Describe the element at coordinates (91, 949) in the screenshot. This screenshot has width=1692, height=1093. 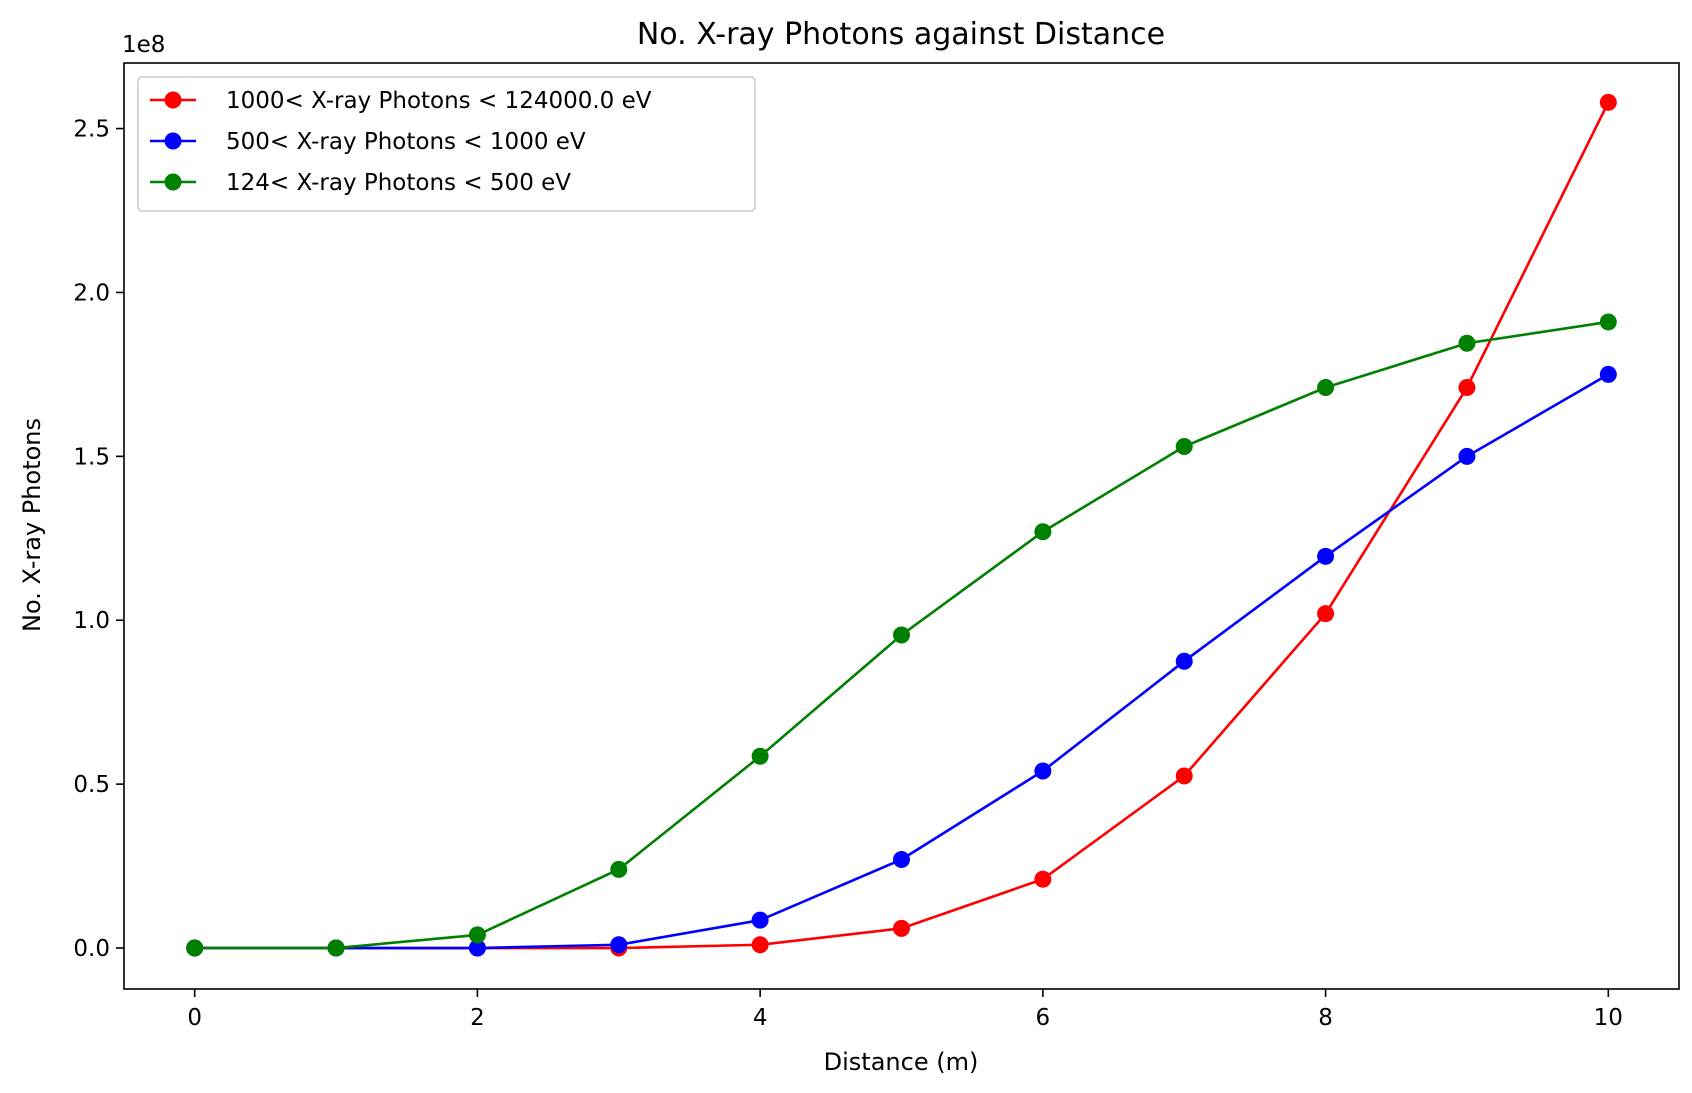
I see `y-tick-label-0: 0.0` at that location.